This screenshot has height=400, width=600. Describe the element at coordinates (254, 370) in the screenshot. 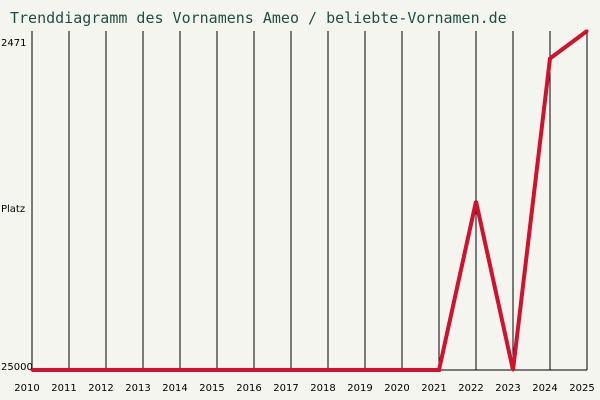

I see `data-point-2016` at that location.